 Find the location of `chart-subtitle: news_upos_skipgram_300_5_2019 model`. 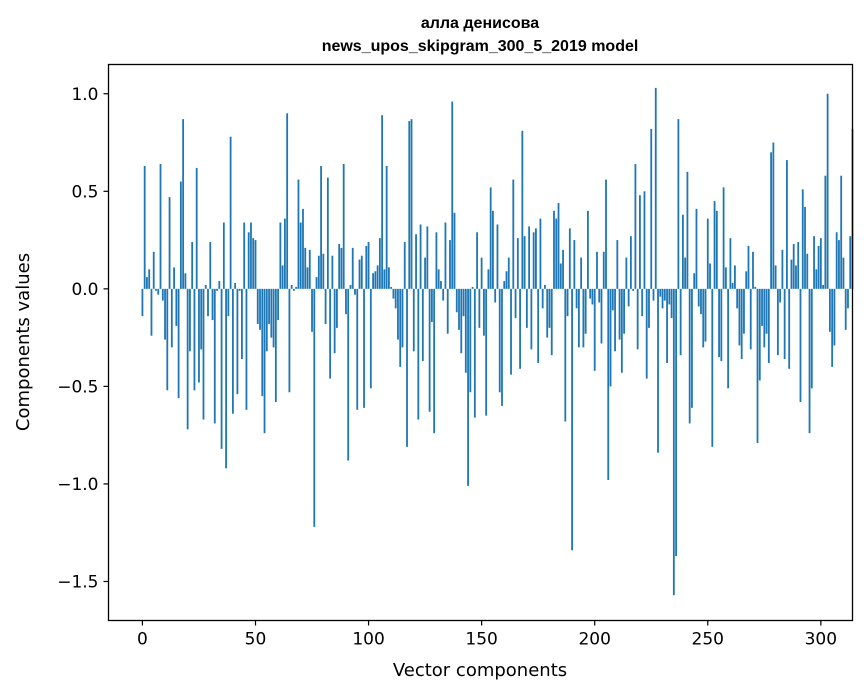

chart-subtitle: news_upos_skipgram_300_5_2019 model is located at coordinates (480, 46).